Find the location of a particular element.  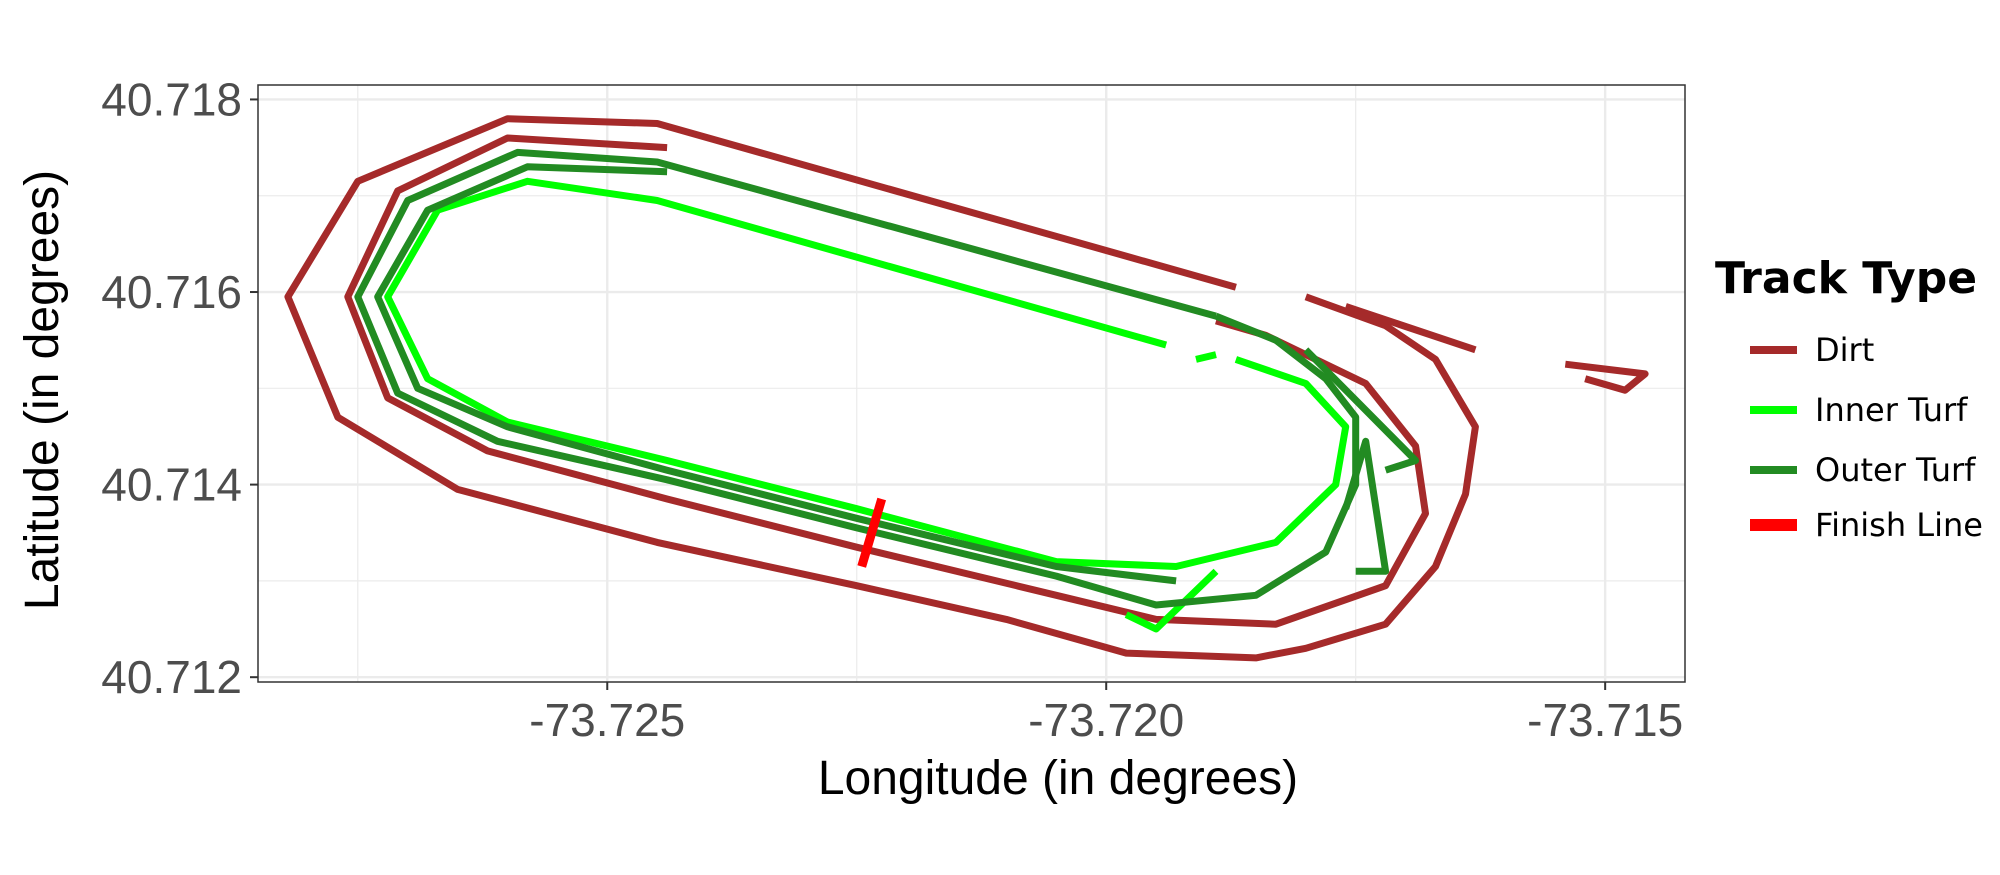

legend-label: Inner Turf is located at coordinates (1891, 410).